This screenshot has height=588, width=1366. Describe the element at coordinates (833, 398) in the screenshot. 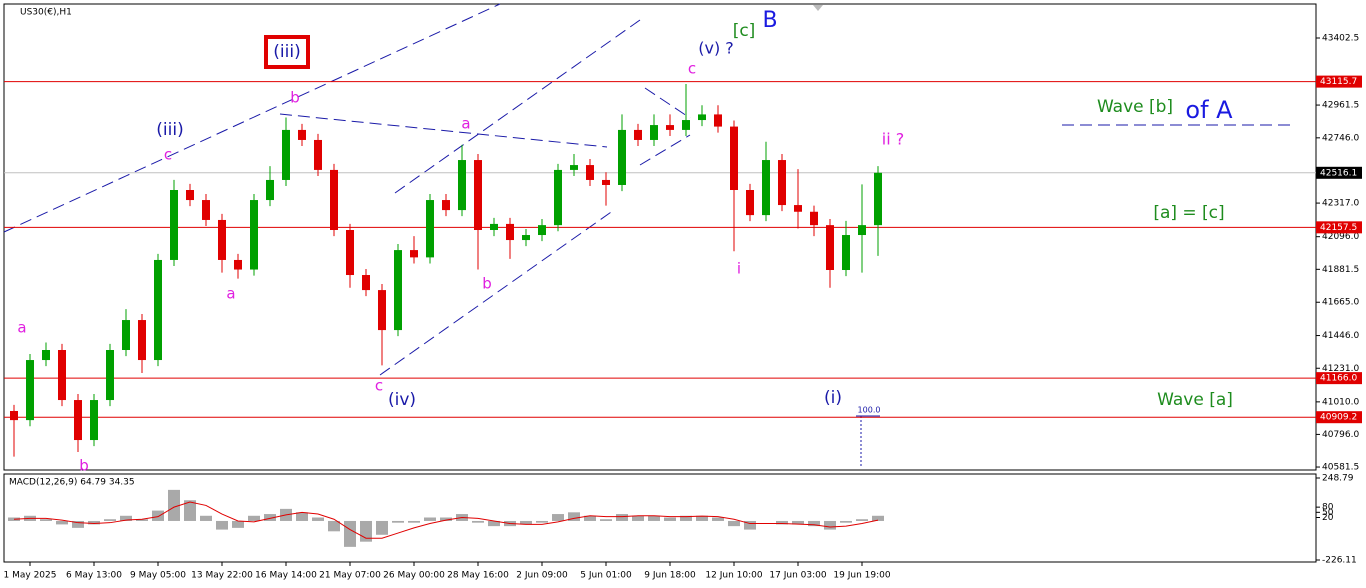

I see `annotation: (i)` at that location.